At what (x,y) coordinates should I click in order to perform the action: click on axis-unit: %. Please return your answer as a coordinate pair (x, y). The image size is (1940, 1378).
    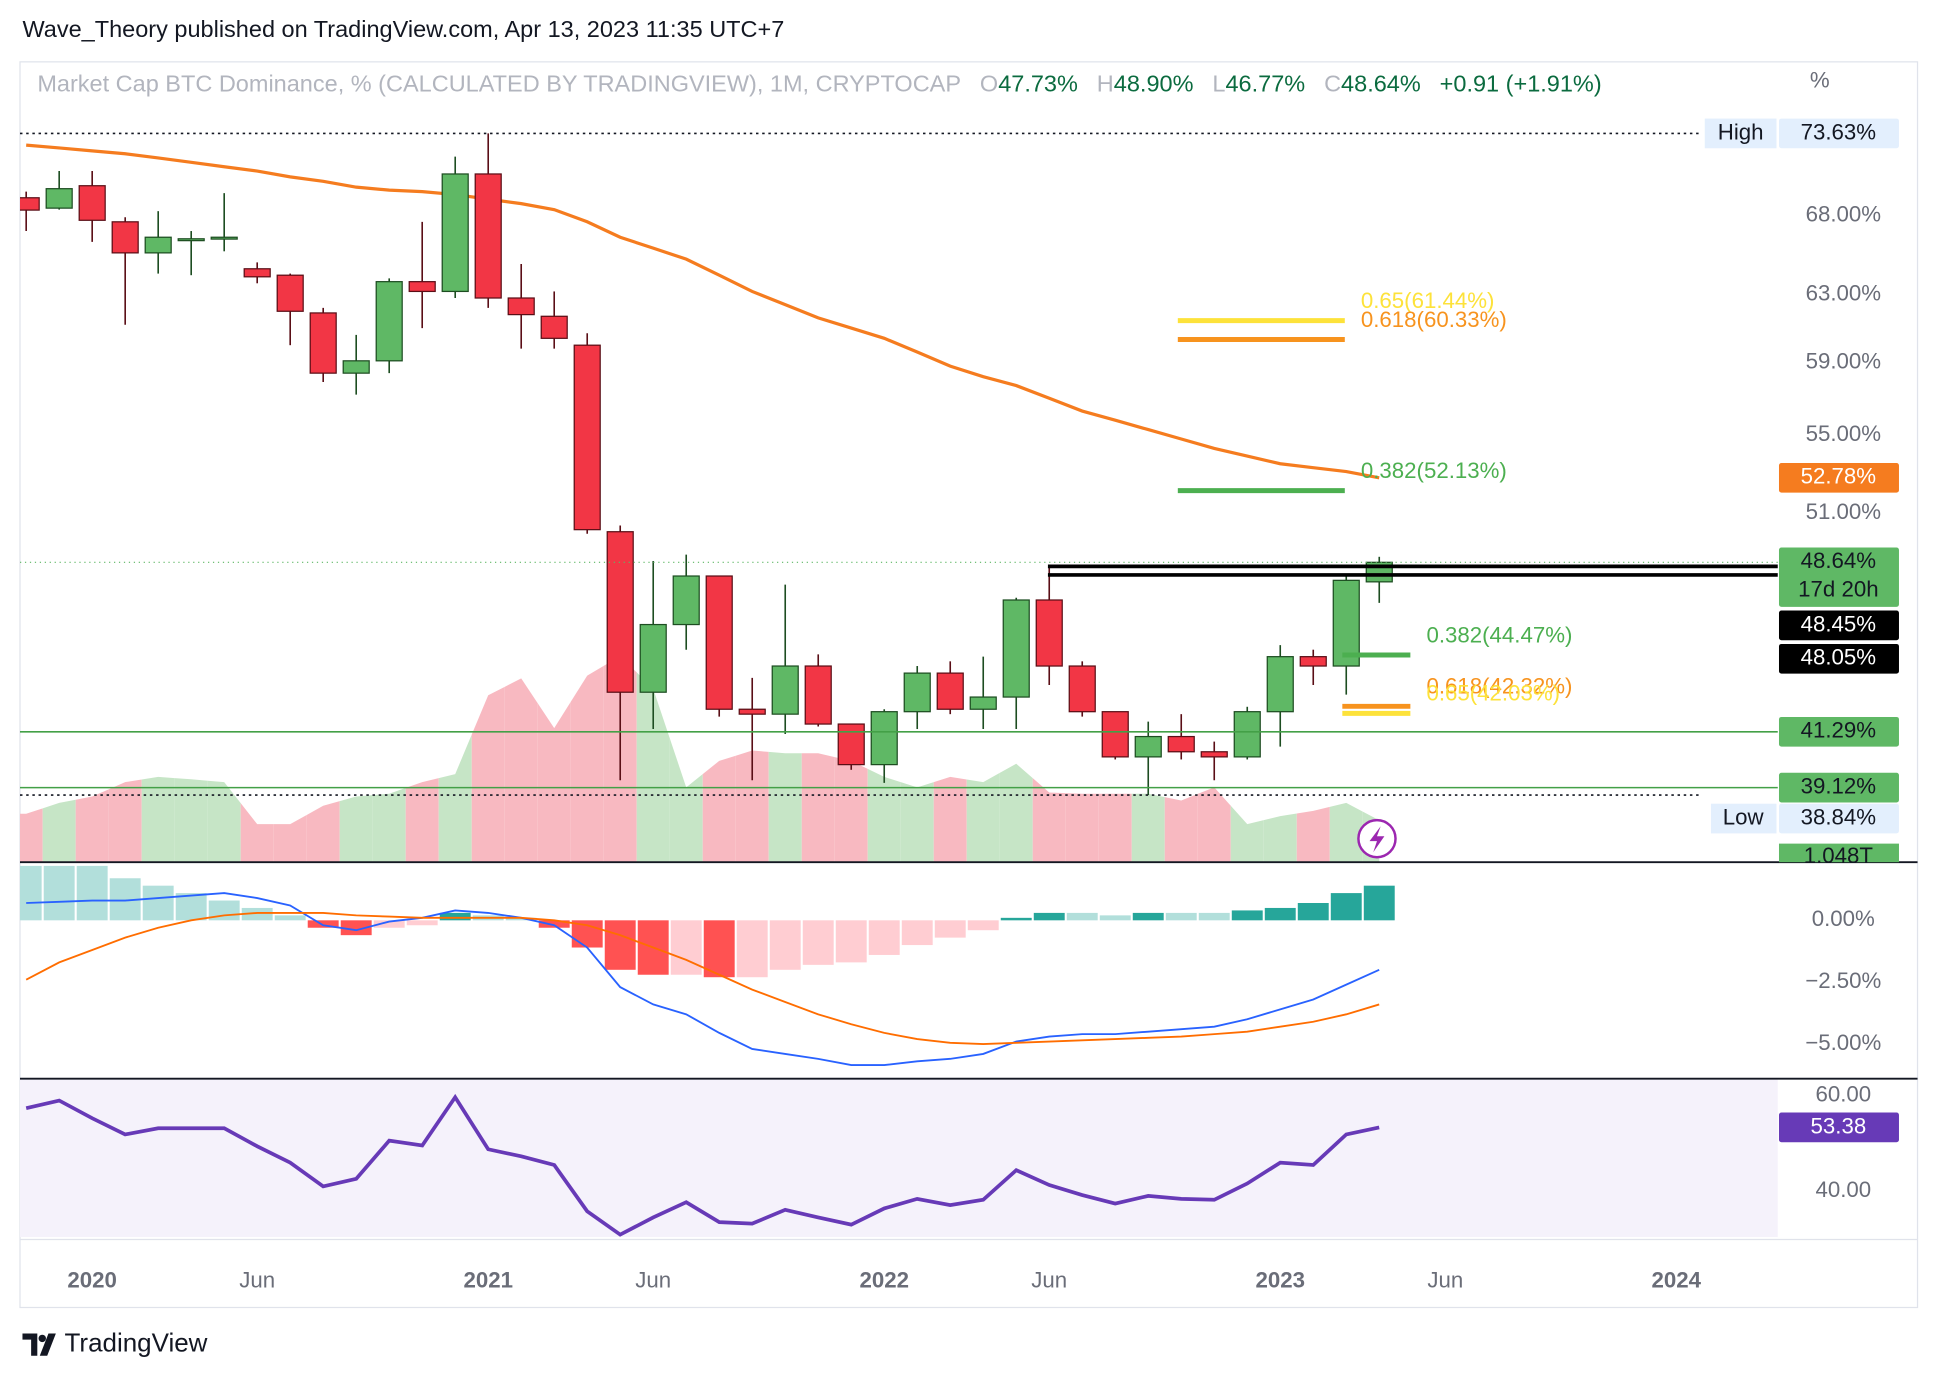
    Looking at the image, I should click on (1820, 80).